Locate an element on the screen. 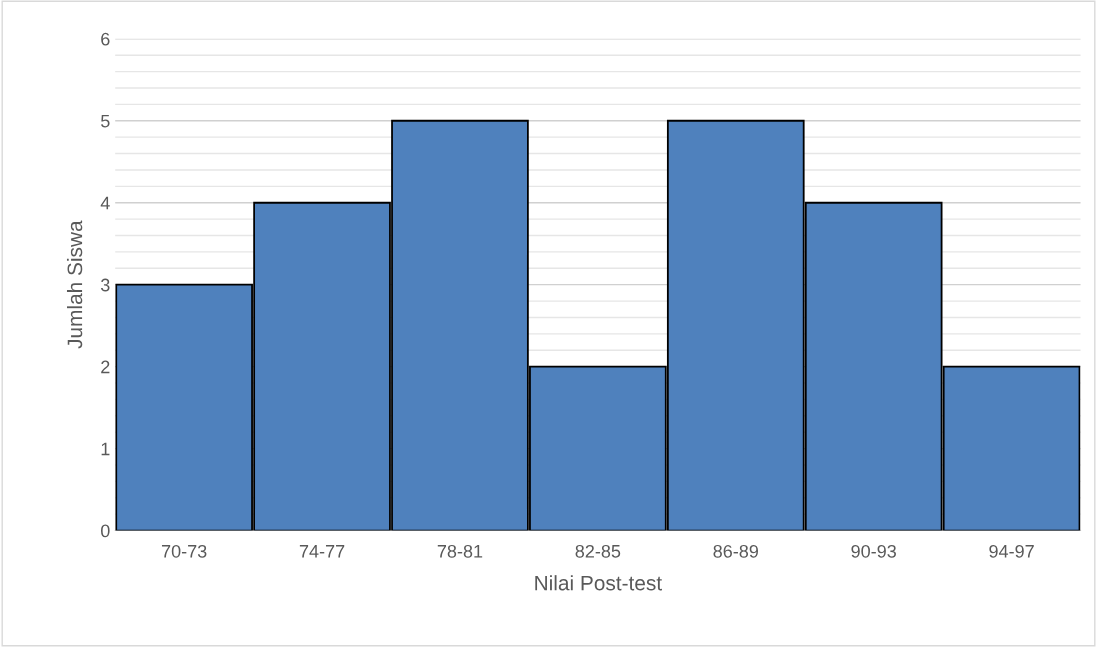 This screenshot has width=1097, height=647. y-tick-label: 1 is located at coordinates (105, 449).